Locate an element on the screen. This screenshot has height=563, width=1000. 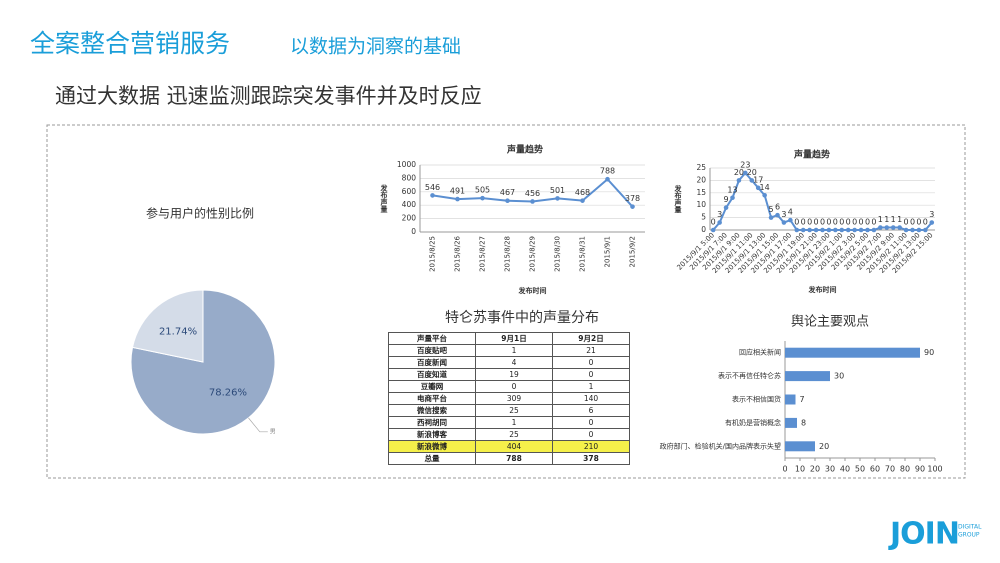
y-tick-label: 20 is located at coordinates (701, 179).